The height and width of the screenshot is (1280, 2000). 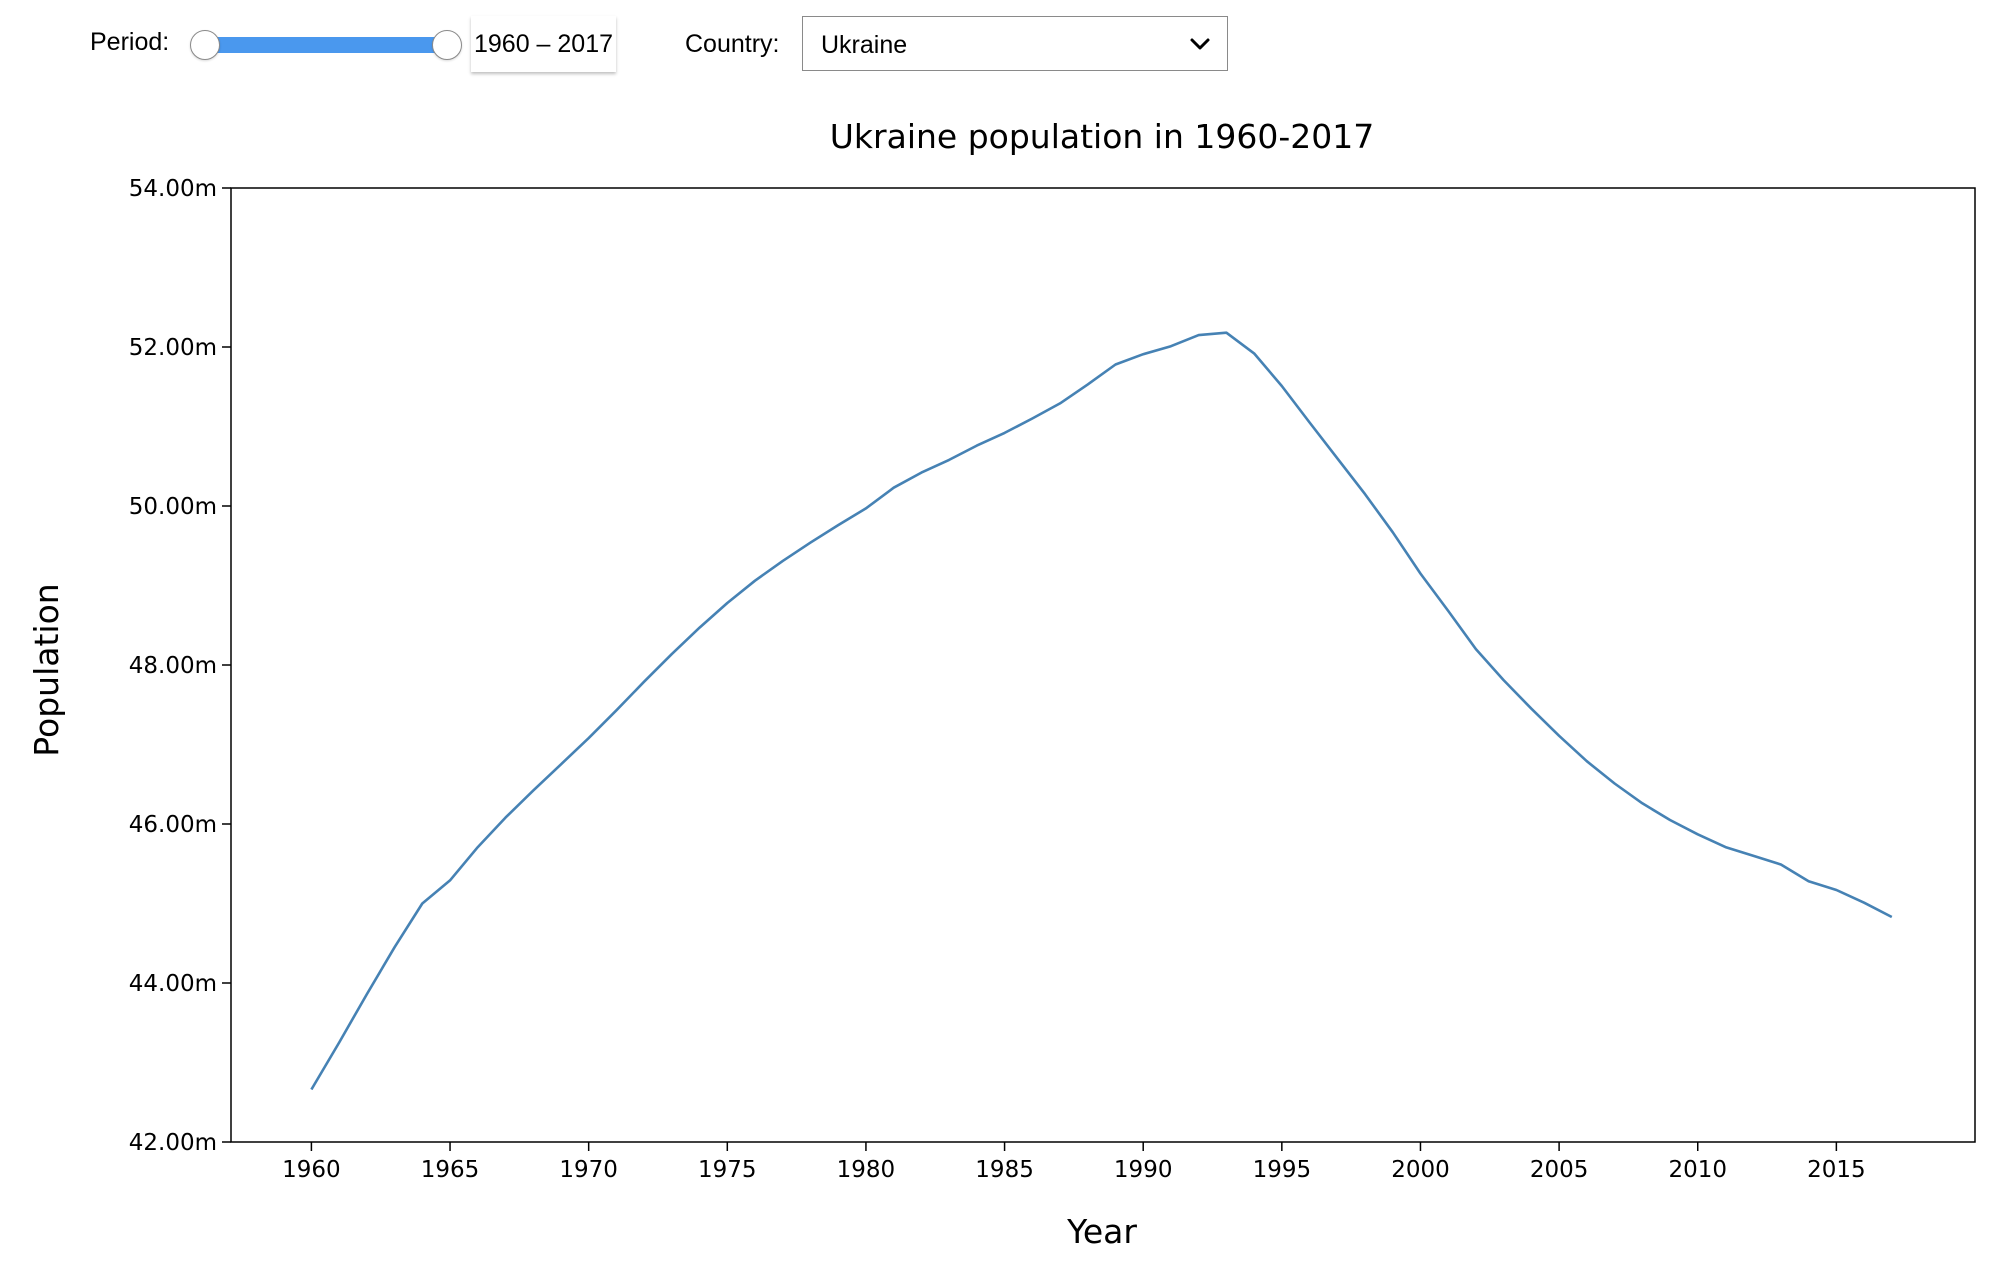 I want to click on x-tick-label: 1985, so click(x=1004, y=1170).